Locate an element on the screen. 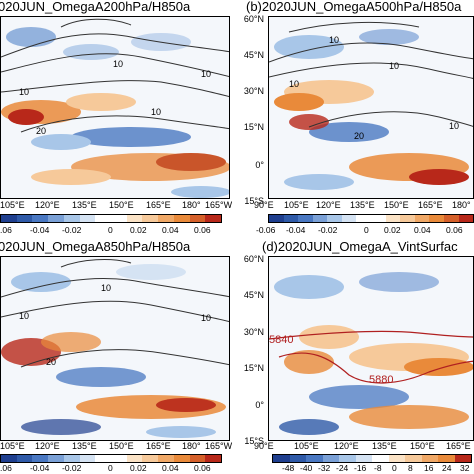  colorbar-tick: 8 is located at coordinates (410, 468).